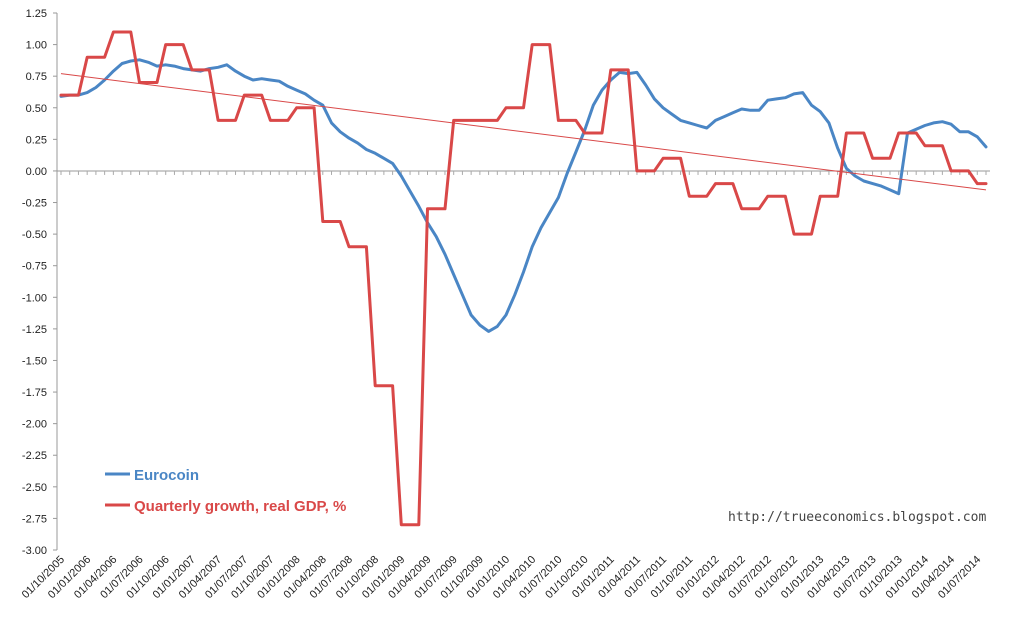 Image resolution: width=1017 pixels, height=624 pixels. Describe the element at coordinates (857, 517) in the screenshot. I see `watermark-url: http://trueeconomics.blogspot.com` at that location.